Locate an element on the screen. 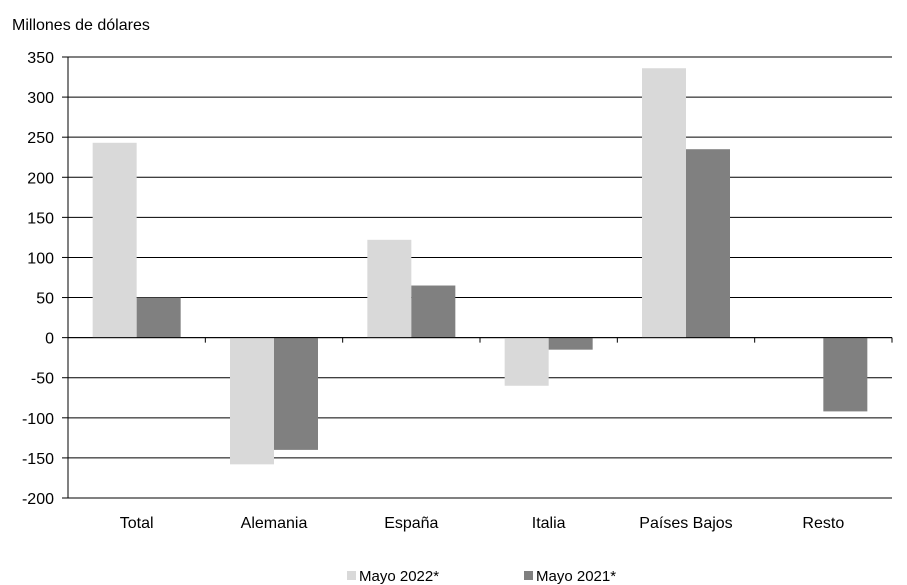 The width and height of the screenshot is (907, 585). y-tick-label: -150 is located at coordinates (38, 459).